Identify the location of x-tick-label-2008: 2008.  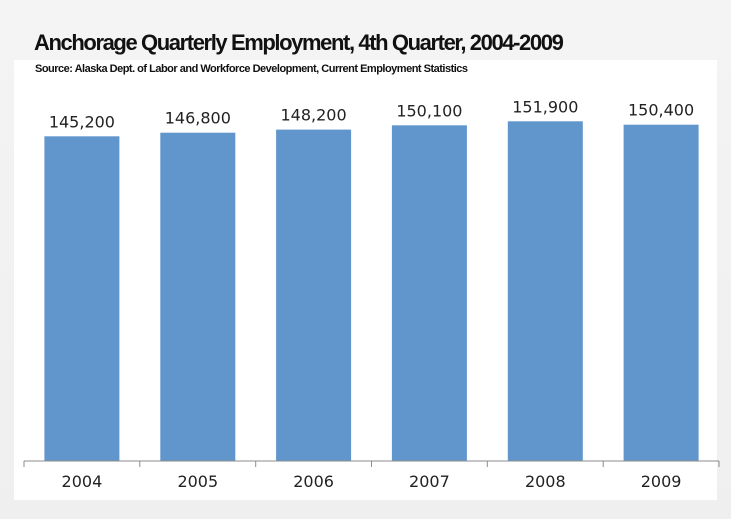
(545, 481).